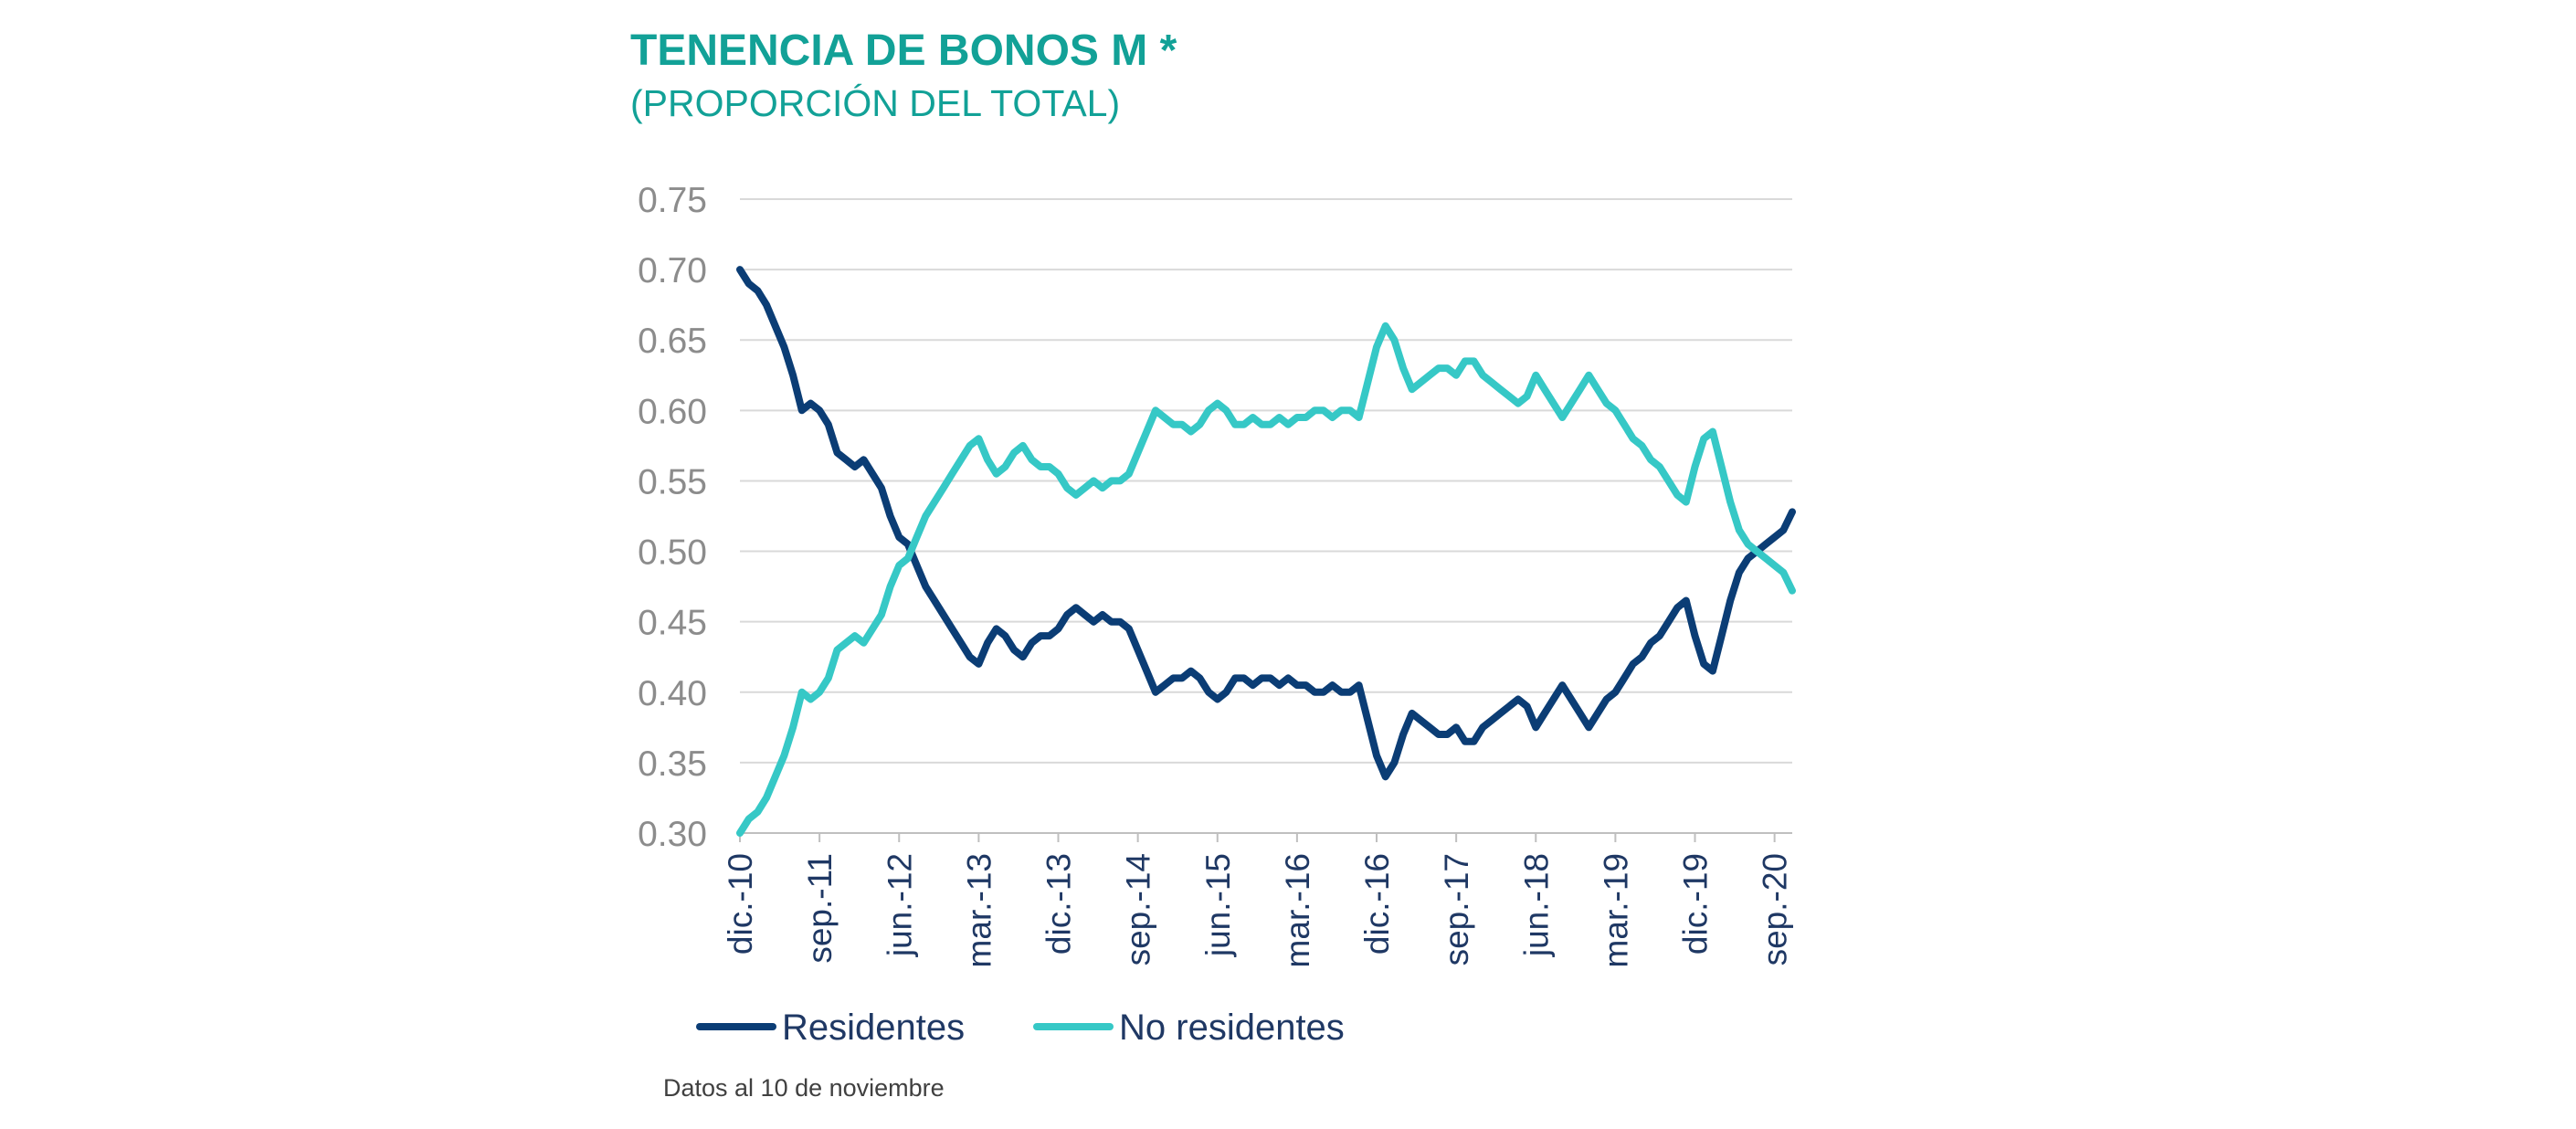 This screenshot has width=2576, height=1129. Describe the element at coordinates (1377, 904) in the screenshot. I see `x-tick-label: dic.-16` at that location.